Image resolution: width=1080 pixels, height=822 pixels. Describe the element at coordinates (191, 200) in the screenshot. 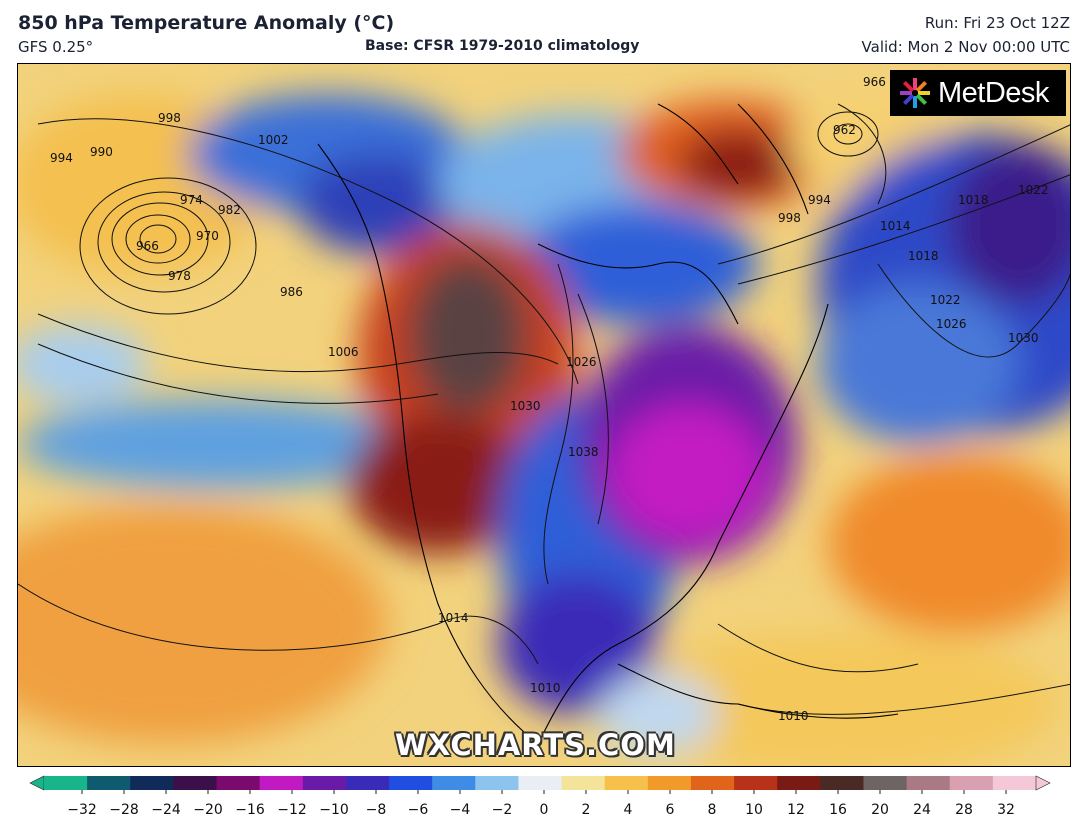

I see `isobar-label: 974` at that location.